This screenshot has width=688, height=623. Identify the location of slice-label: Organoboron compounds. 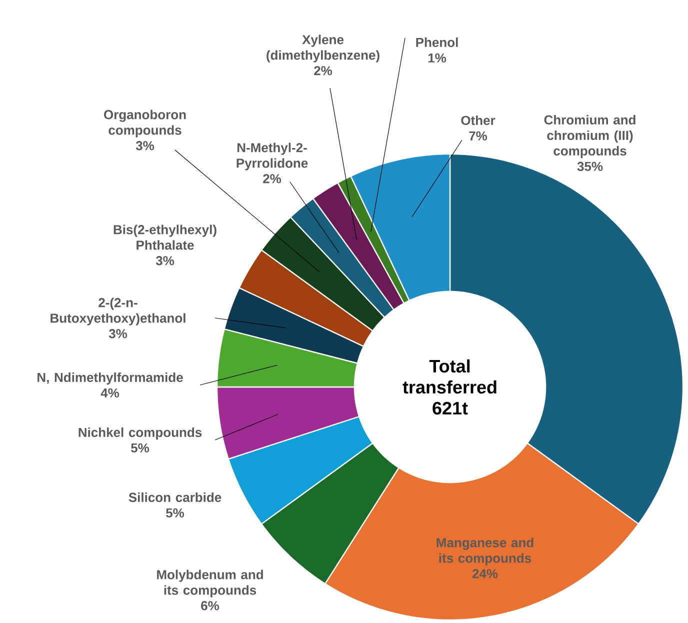
(145, 124).